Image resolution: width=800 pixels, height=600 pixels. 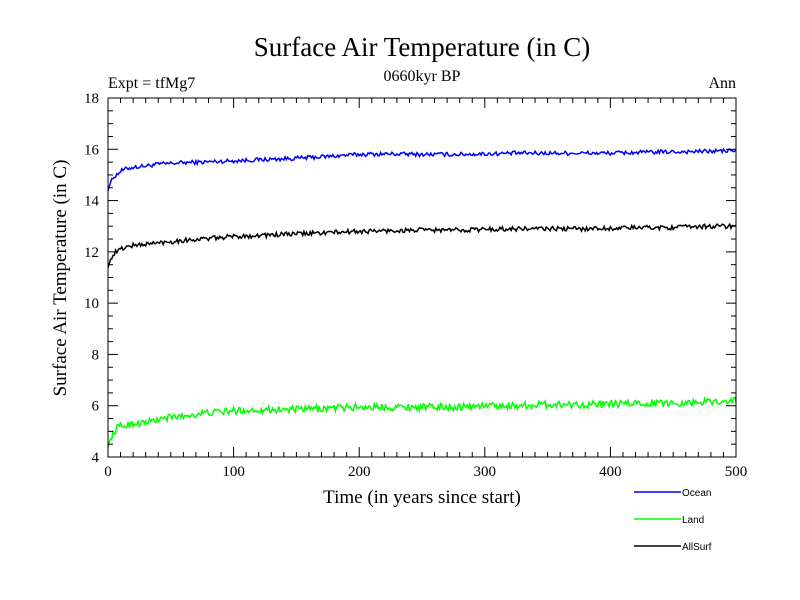 I want to click on series-line-ocean, so click(x=422, y=169).